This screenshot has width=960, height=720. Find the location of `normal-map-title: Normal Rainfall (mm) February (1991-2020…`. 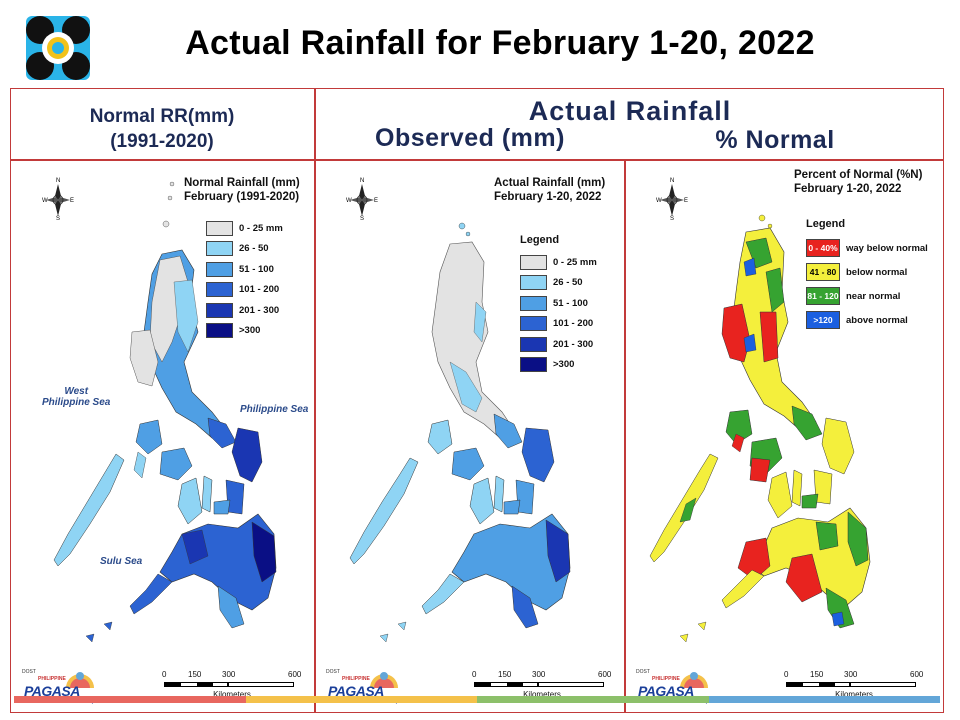

normal-map-title: Normal Rainfall (mm) February (1991-2020… is located at coordinates (242, 190).